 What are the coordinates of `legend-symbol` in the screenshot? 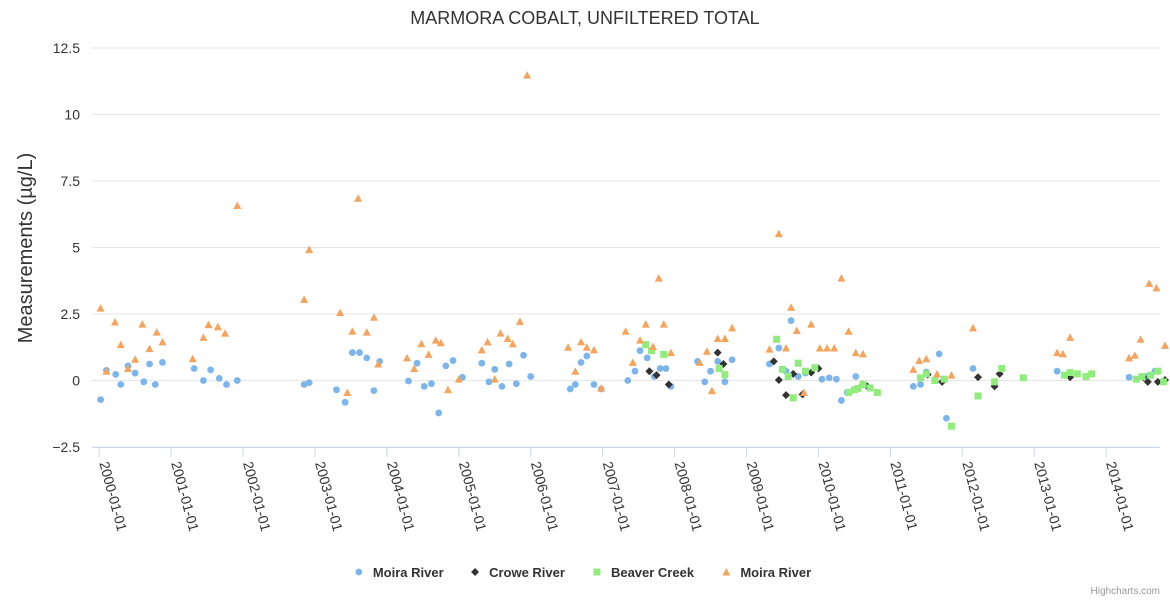 It's located at (726, 572).